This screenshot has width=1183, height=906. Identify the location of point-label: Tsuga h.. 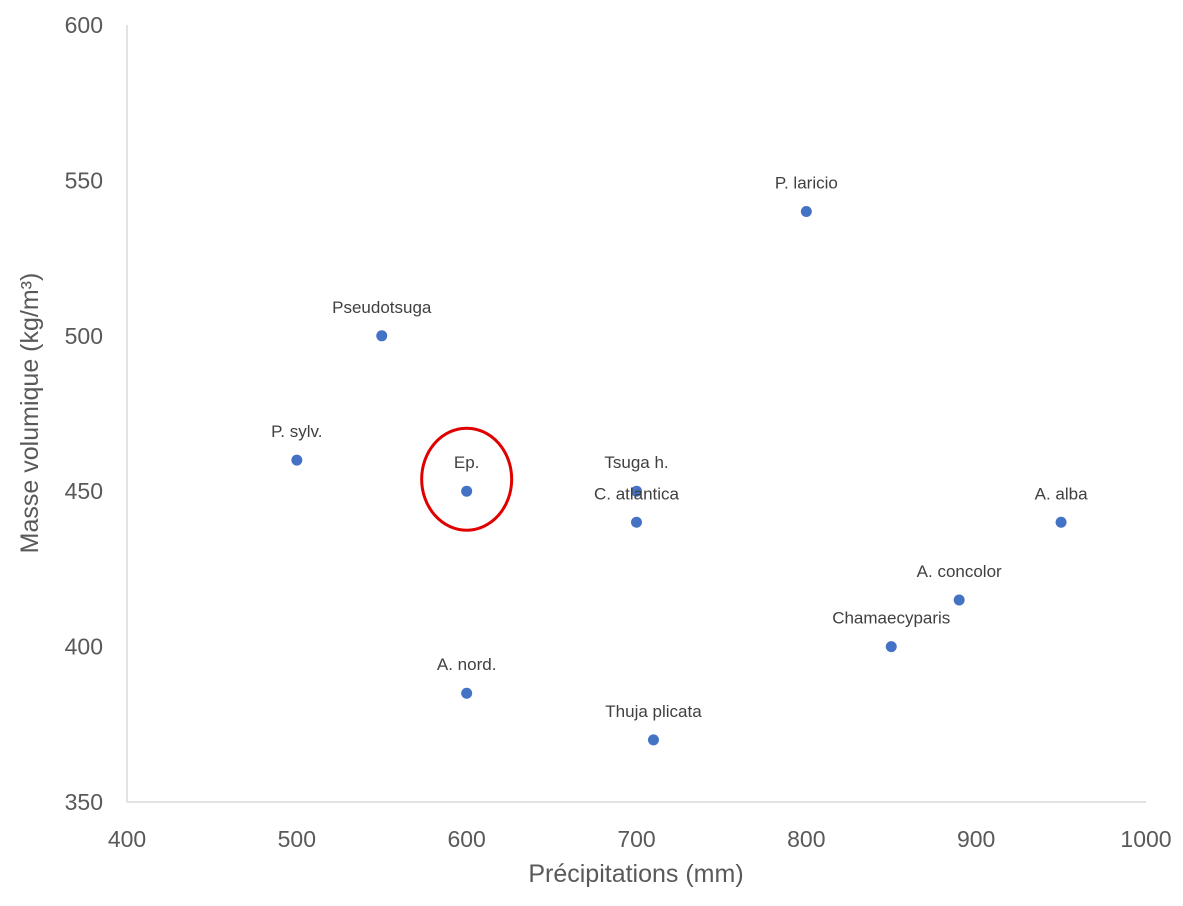
(636, 462).